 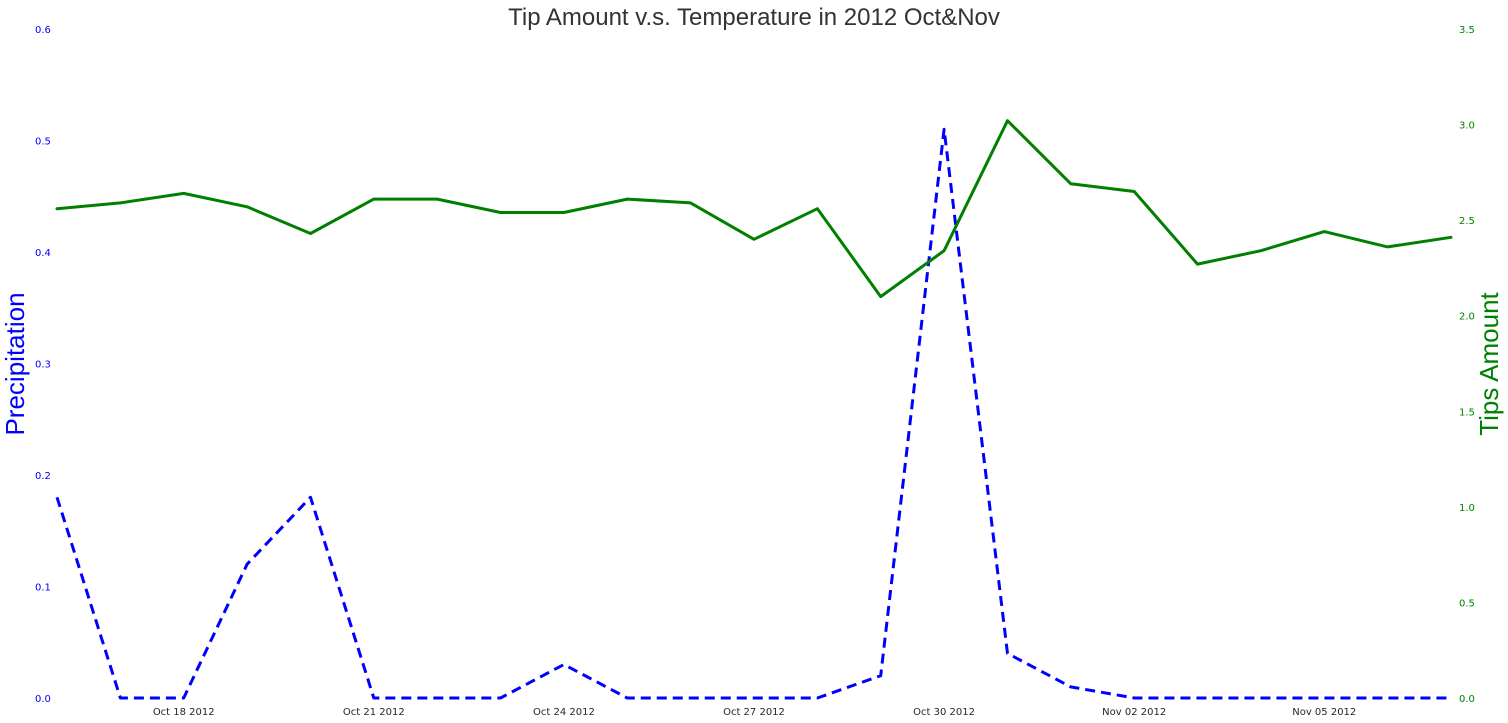 I want to click on right-axis-ticks: 0.0 0.5 1.0 1.5 2.0 2.5 3.0 3.5, so click(x=1467, y=365).